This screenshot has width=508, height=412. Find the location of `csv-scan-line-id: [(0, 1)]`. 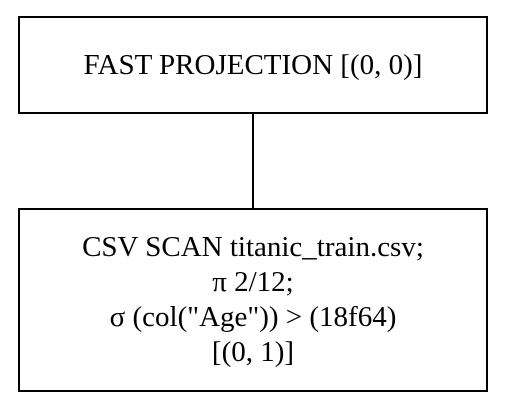

csv-scan-line-id: [(0, 1)] is located at coordinates (253, 352).